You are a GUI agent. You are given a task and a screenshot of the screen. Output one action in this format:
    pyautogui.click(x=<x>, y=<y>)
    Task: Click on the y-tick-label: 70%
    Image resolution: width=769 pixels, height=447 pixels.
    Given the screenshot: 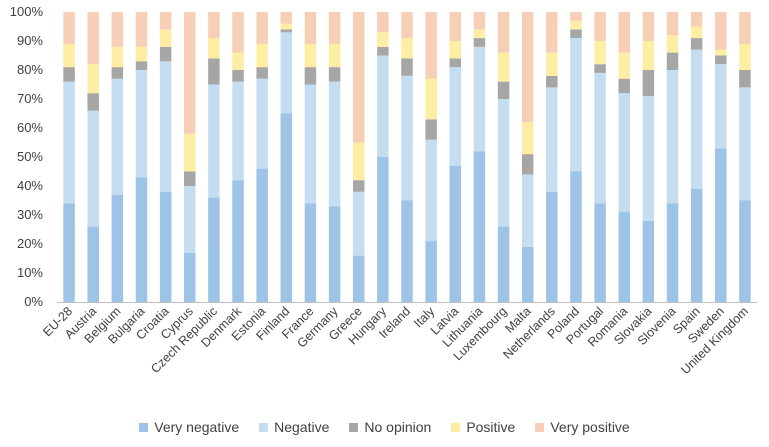 What is the action you would take?
    pyautogui.click(x=30, y=98)
    